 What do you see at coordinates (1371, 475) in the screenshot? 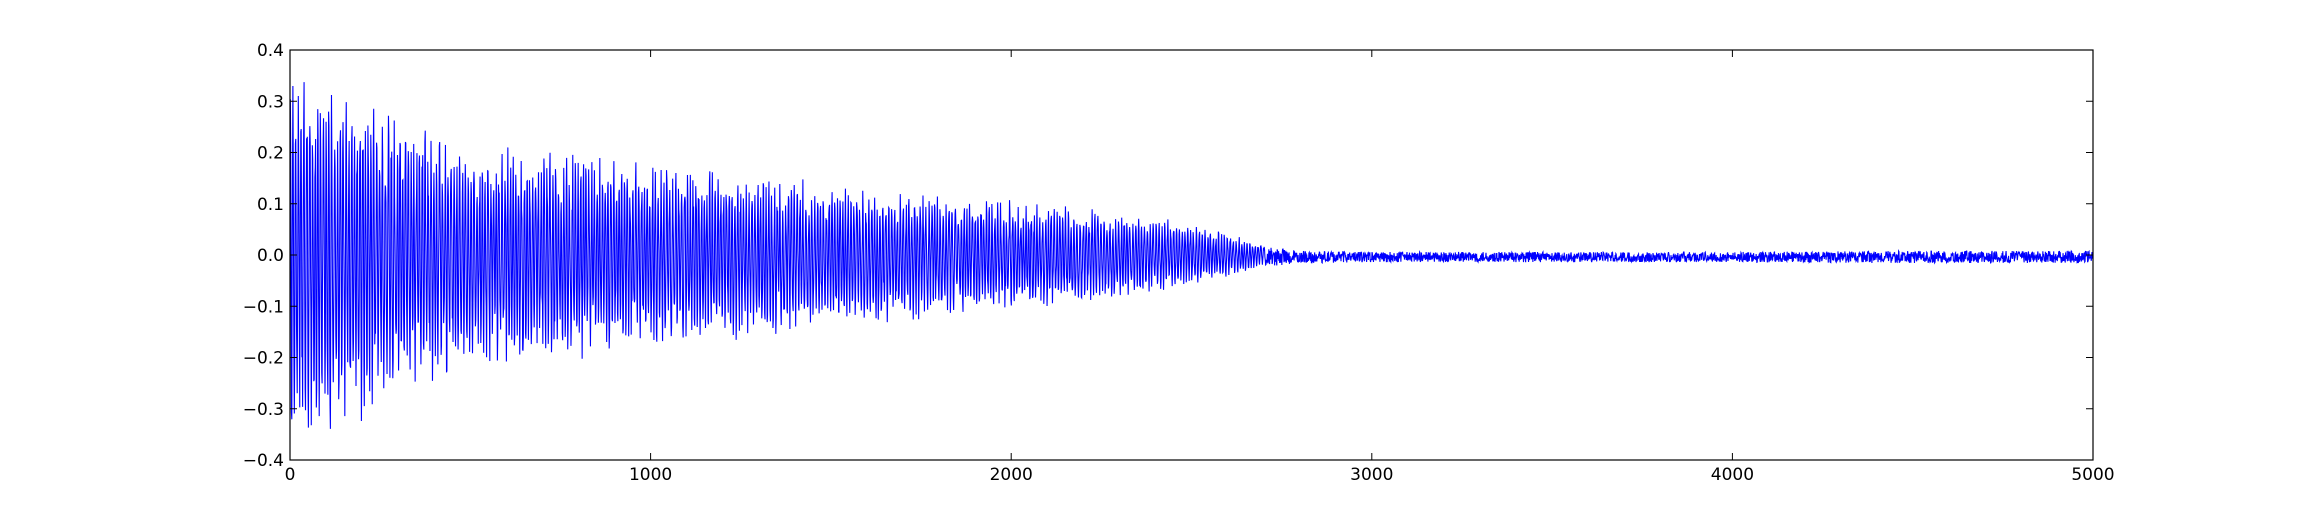
I see `x-tick-label: 3000` at bounding box center [1371, 475].